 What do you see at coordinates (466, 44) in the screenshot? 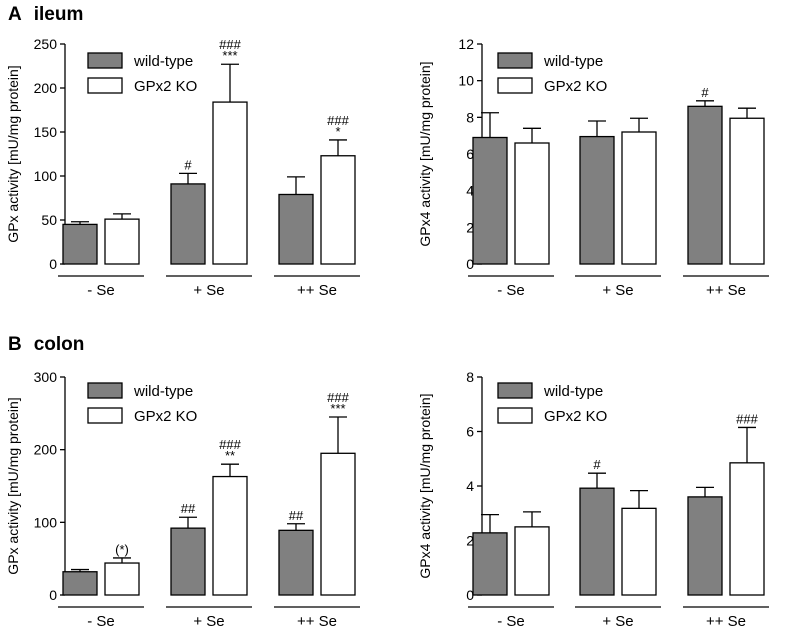
I see `y-tick-label: 12` at bounding box center [466, 44].